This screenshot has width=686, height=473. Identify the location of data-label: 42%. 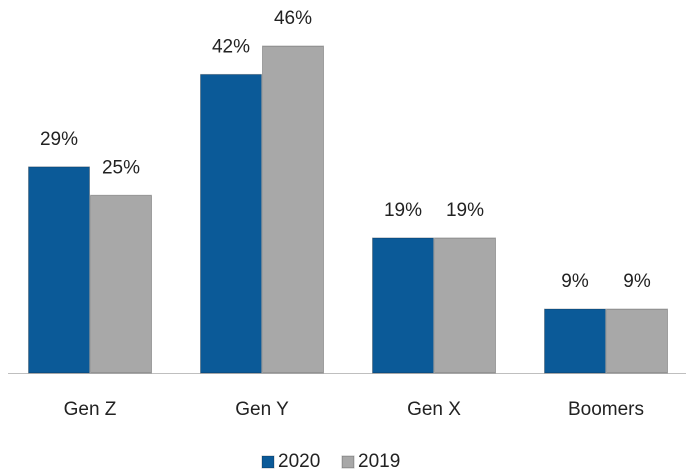
(231, 46).